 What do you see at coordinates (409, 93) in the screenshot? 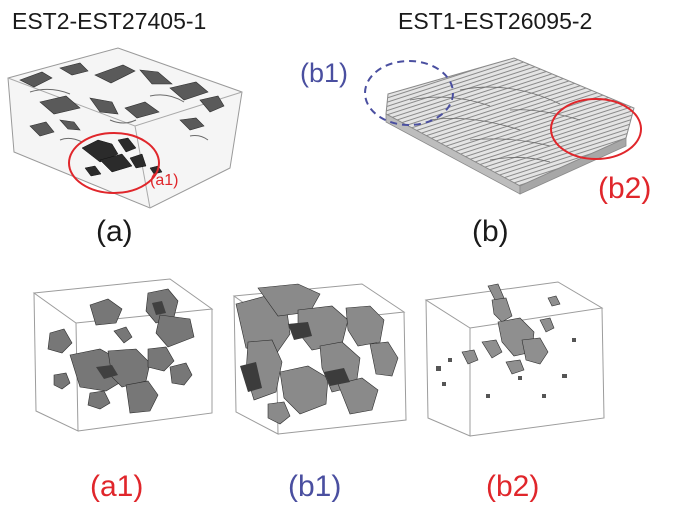
I see `b1-callout-ellipse` at bounding box center [409, 93].